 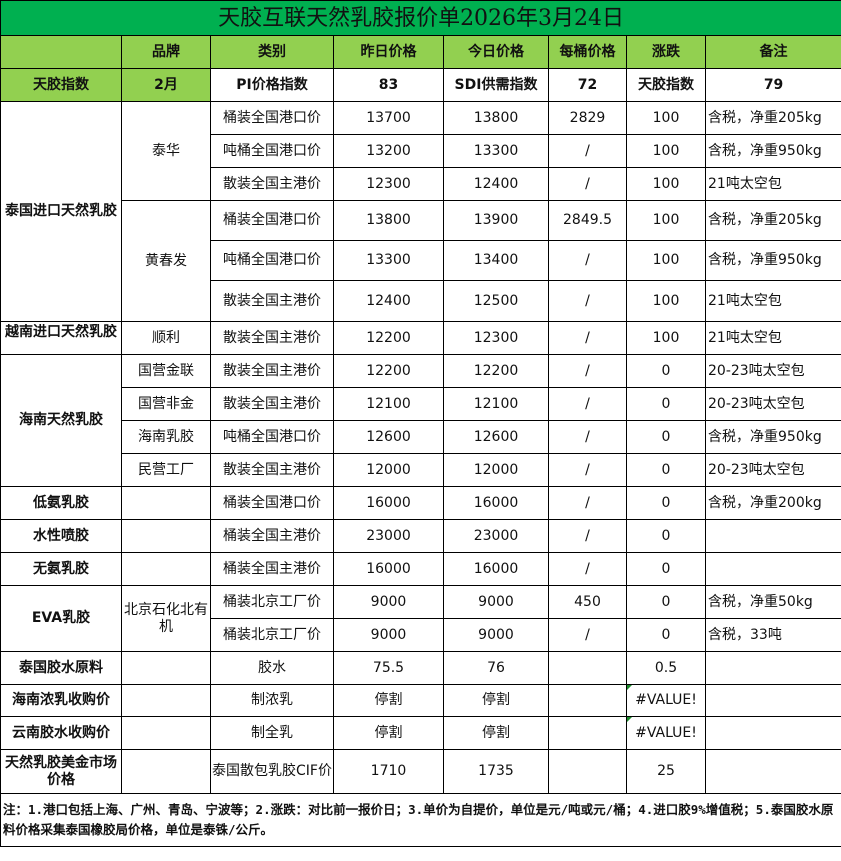 What do you see at coordinates (496, 220) in the screenshot?
I see `today-price-cell: 13900` at bounding box center [496, 220].